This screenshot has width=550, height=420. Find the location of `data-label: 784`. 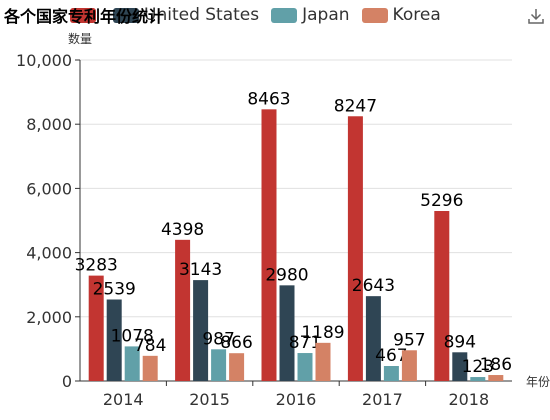

data-label: 784 is located at coordinates (150, 346).